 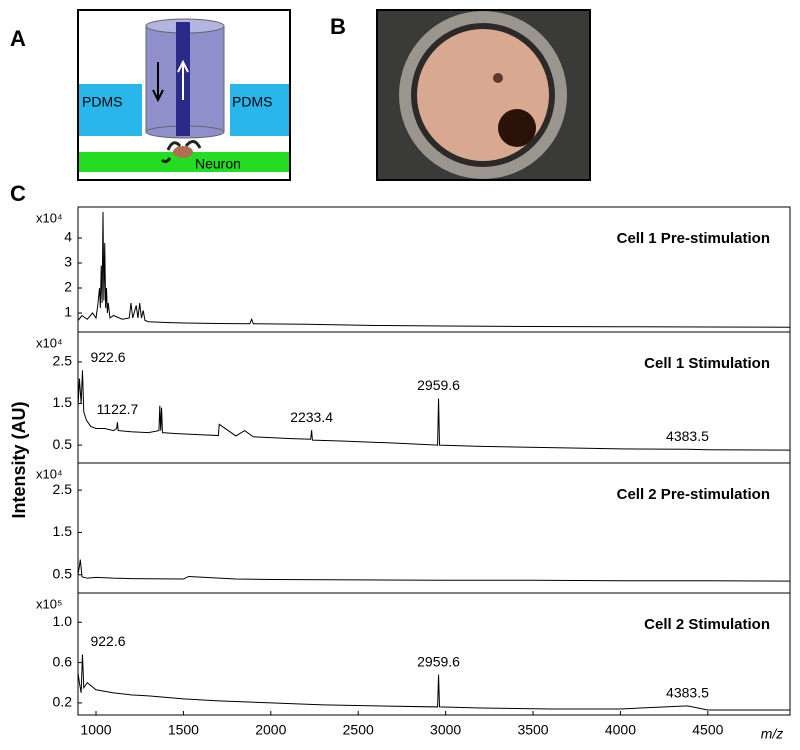 I want to click on x-tick-label: 3000, so click(x=445, y=730).